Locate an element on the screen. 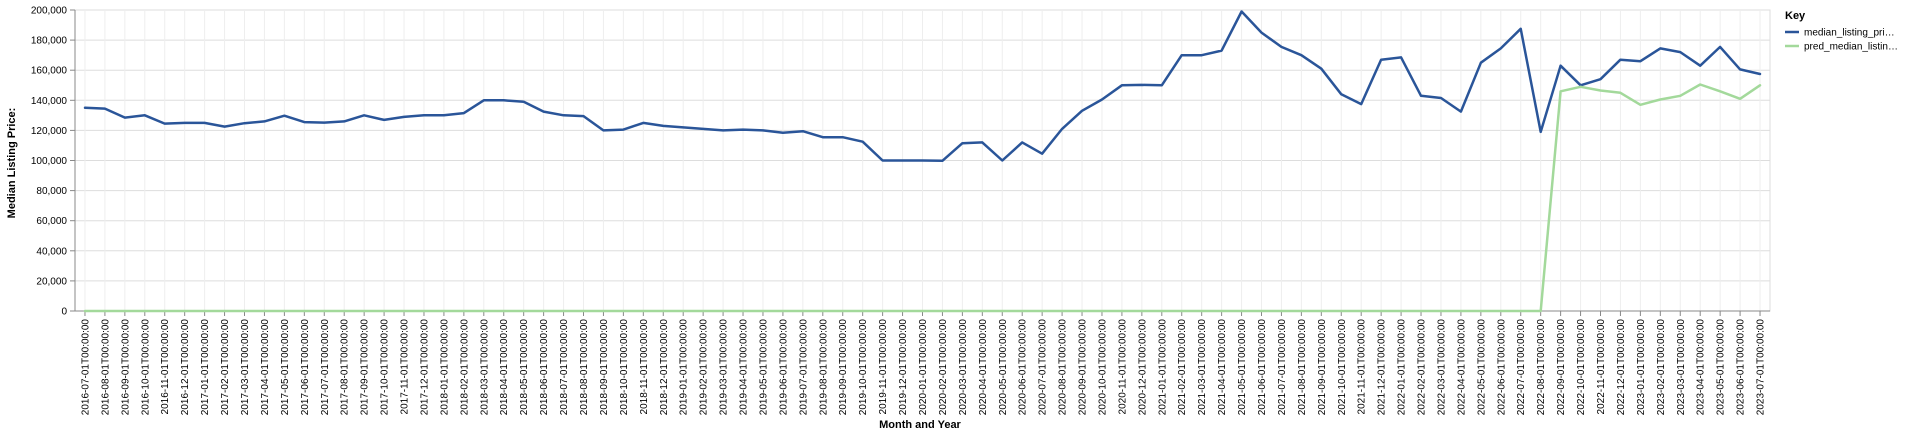 The height and width of the screenshot is (434, 1920). x-tick-label: 2020-05-01T00:00:00 is located at coordinates (1003, 367).